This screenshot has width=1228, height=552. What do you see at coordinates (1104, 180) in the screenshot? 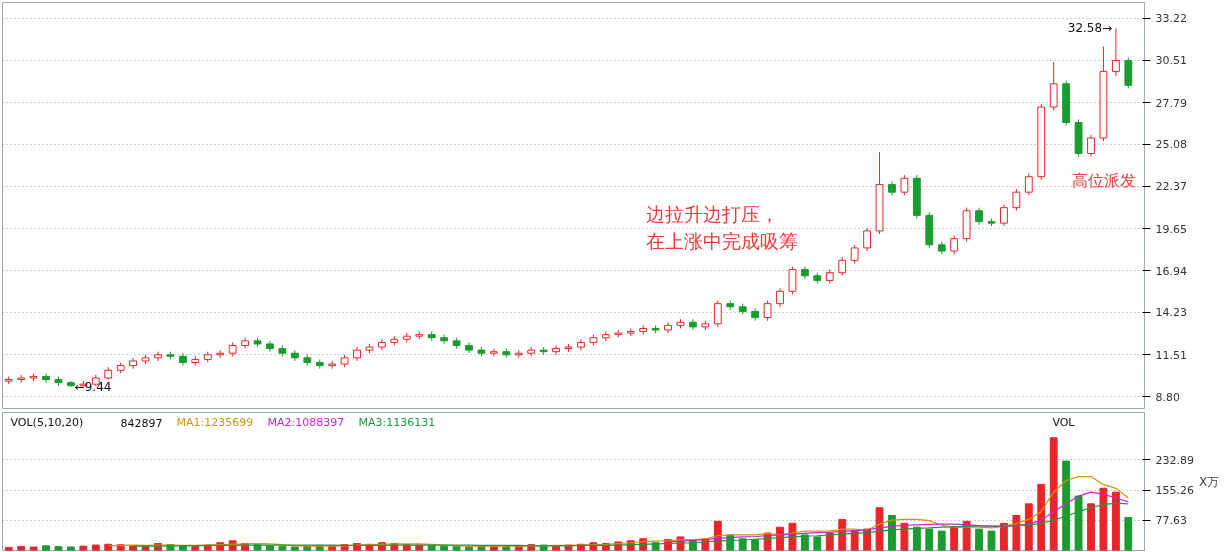
I see `annotation: 高位派发` at bounding box center [1104, 180].